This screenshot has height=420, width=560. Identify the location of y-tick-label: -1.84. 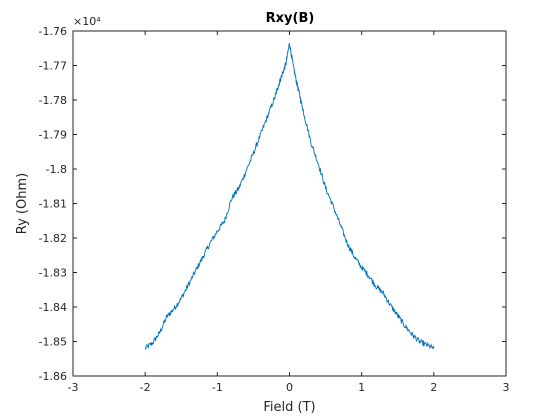
(53, 307).